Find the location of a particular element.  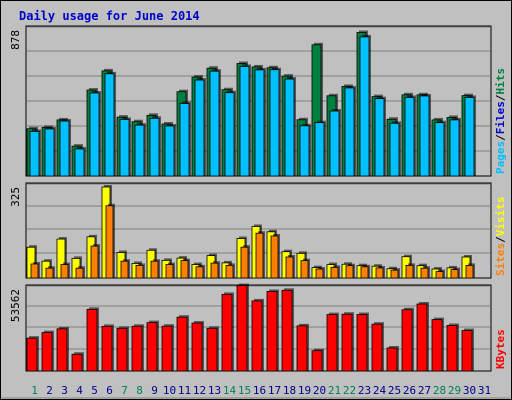

panel-2-legend: Sites/Visits is located at coordinates (500, 237).